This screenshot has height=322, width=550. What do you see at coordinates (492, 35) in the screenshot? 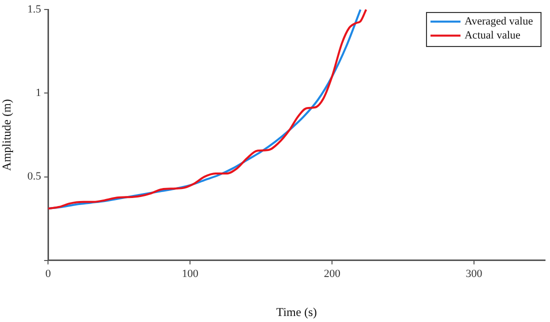
I see `legend-label: Actual value` at bounding box center [492, 35].